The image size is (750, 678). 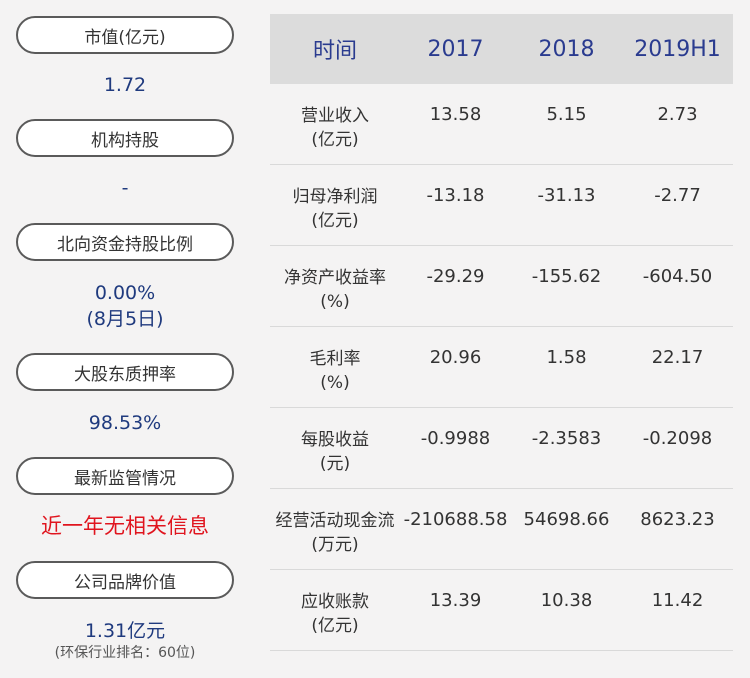 What do you see at coordinates (501, 49) in the screenshot?
I see `table-header: 时间 2017 2018 2019H1` at bounding box center [501, 49].